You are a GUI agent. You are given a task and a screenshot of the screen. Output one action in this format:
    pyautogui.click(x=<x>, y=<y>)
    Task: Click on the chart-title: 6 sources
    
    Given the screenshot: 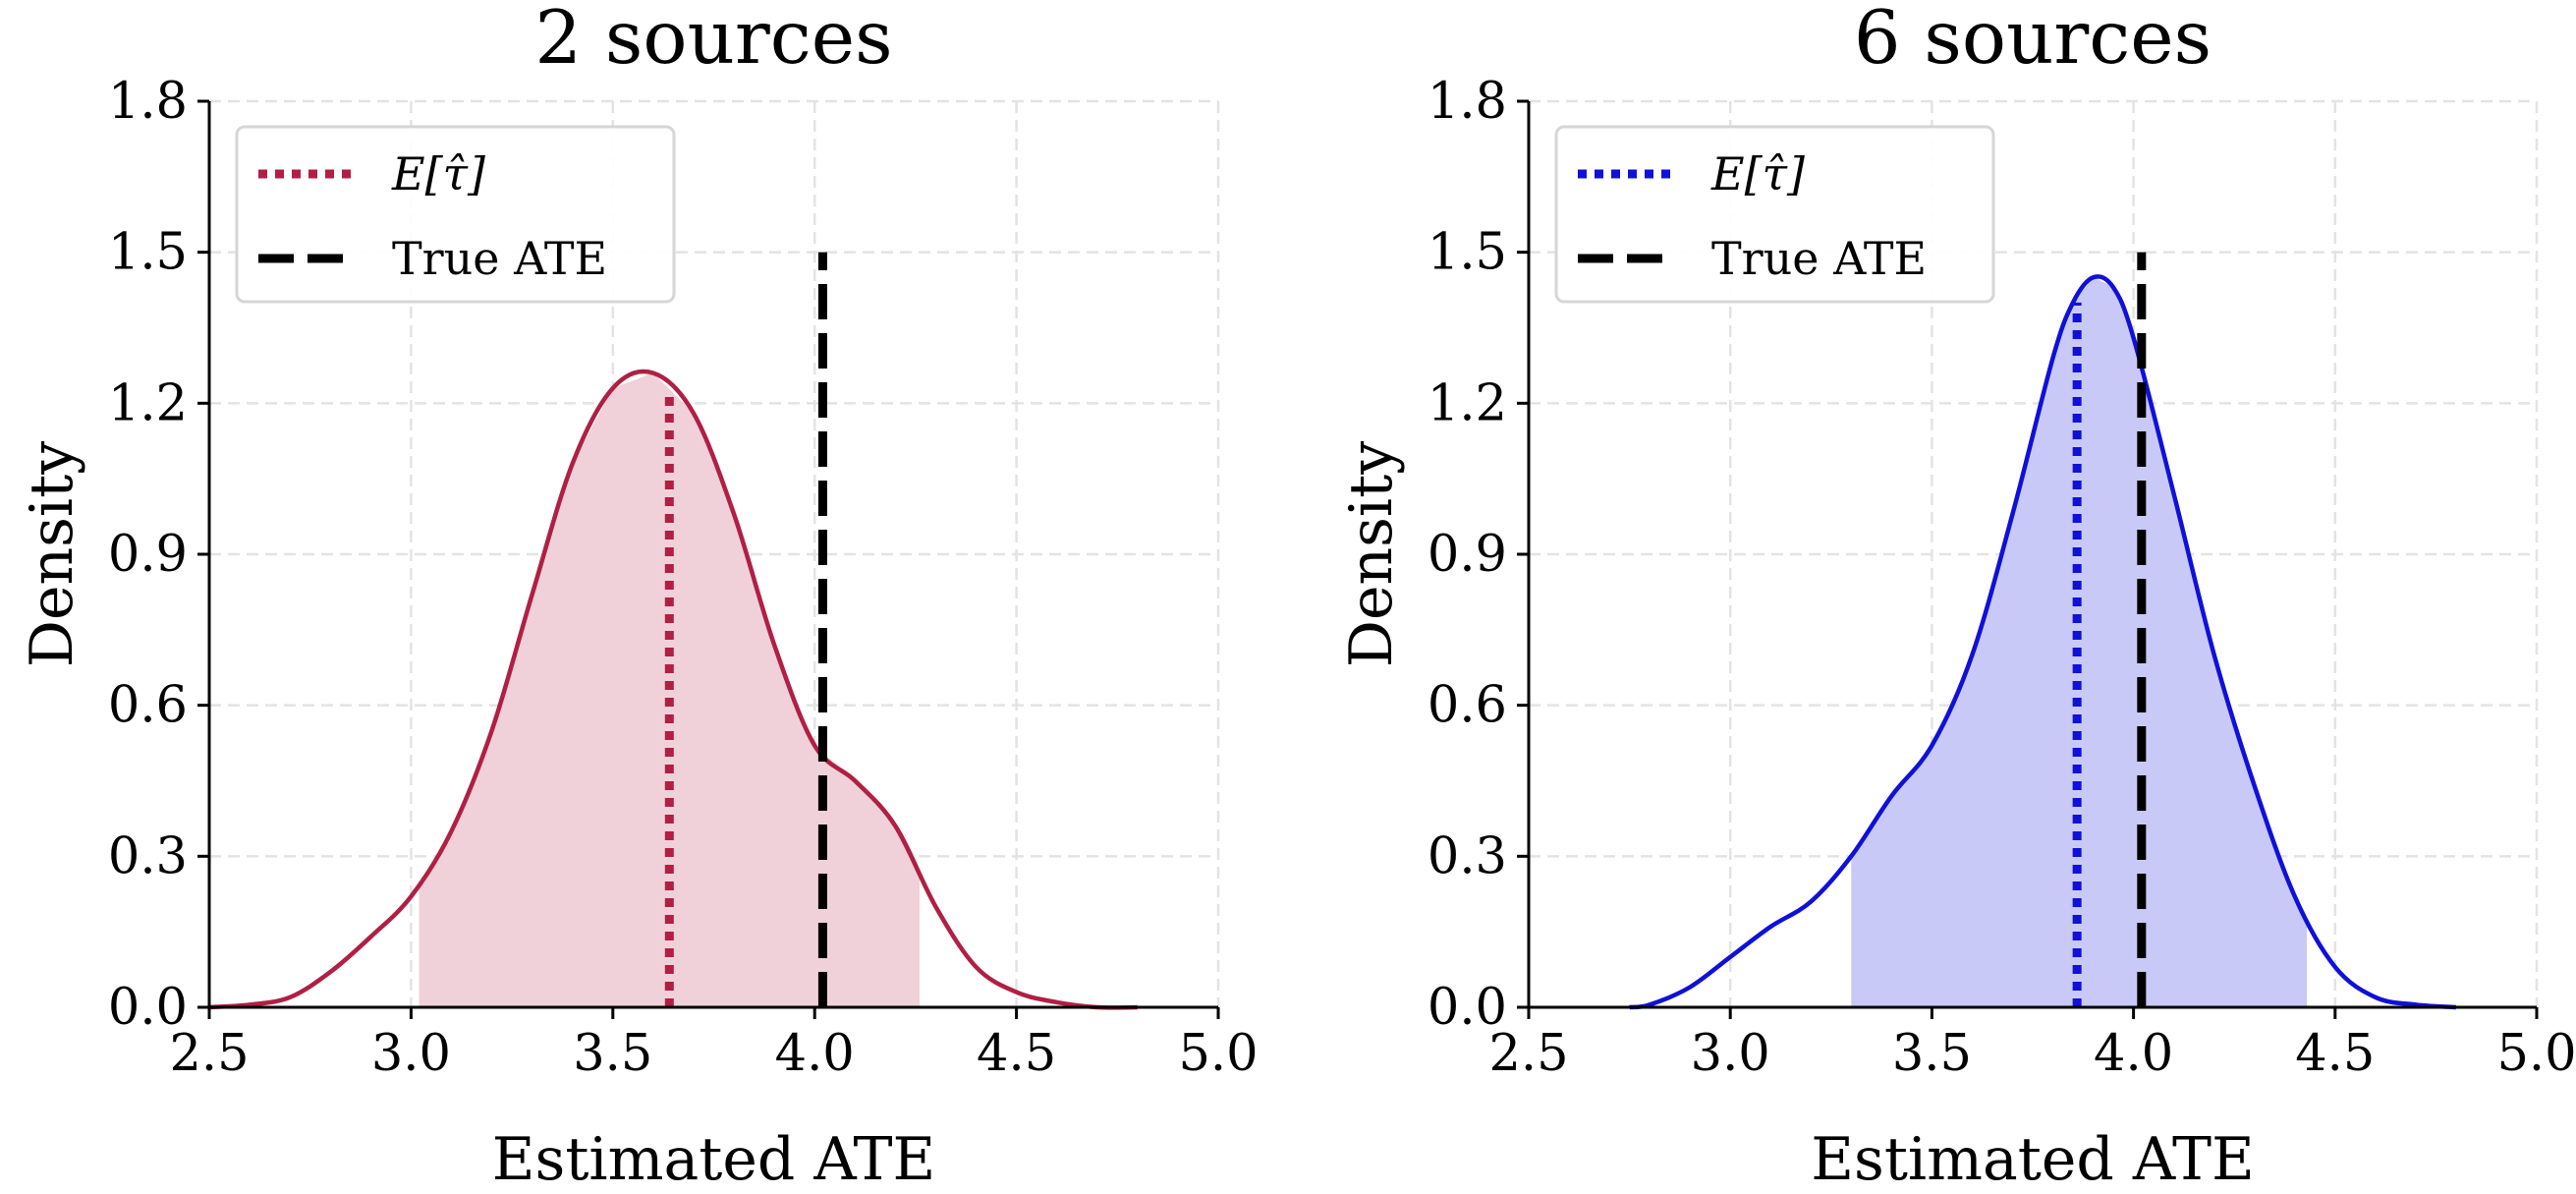 What is the action you would take?
    pyautogui.click(x=2033, y=40)
    